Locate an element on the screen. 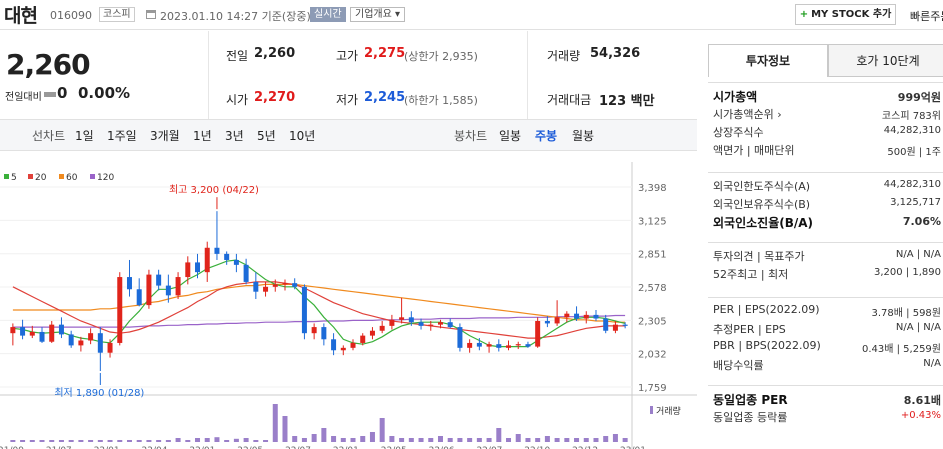 This screenshot has width=943, height=449. volume-legend-label: 거래량 is located at coordinates (668, 411).